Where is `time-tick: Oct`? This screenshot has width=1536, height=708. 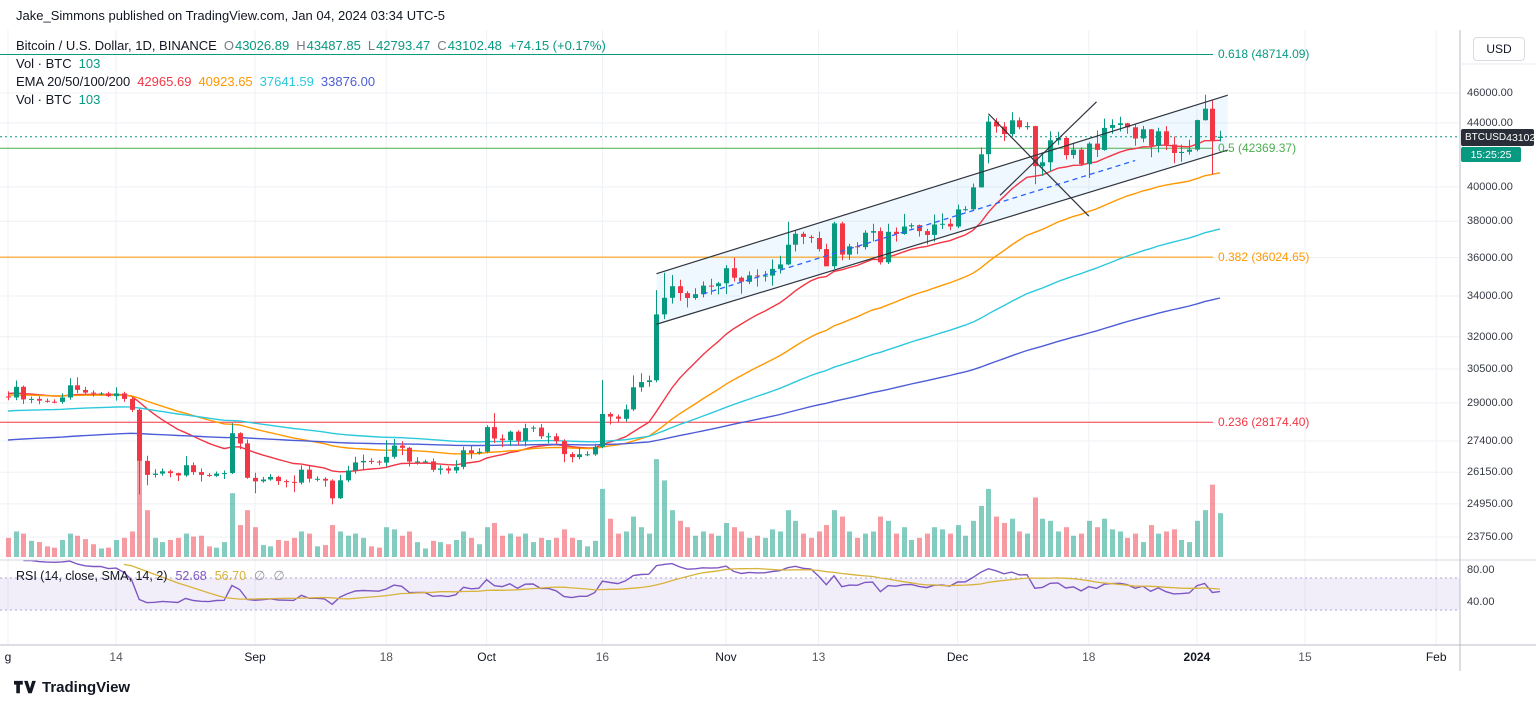
time-tick: Oct is located at coordinates (486, 657).